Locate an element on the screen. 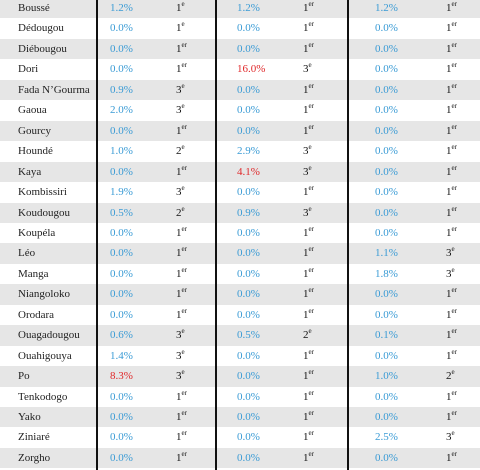 This screenshot has width=480, height=470. rank: 1e is located at coordinates (180, 28).